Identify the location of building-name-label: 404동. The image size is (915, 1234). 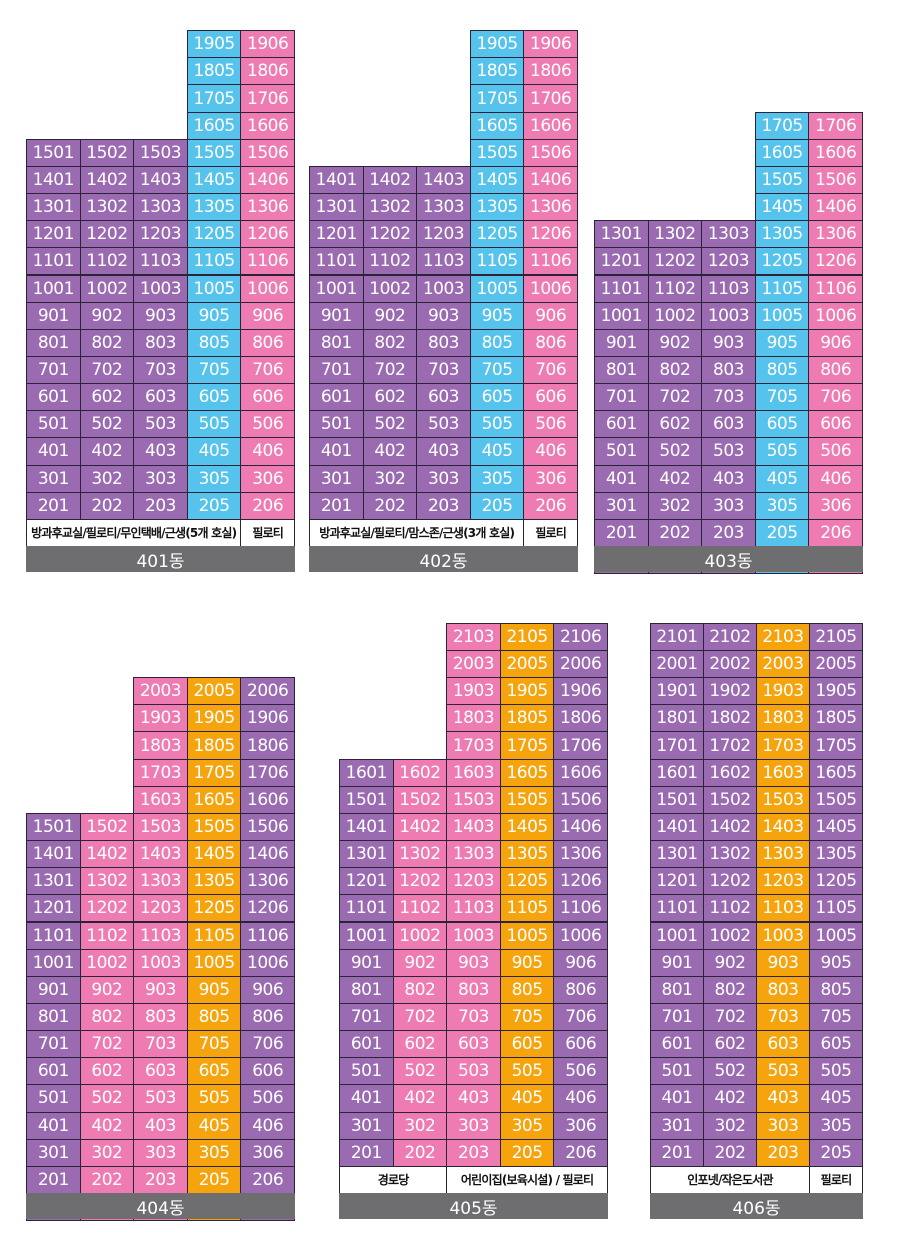
(160, 1206).